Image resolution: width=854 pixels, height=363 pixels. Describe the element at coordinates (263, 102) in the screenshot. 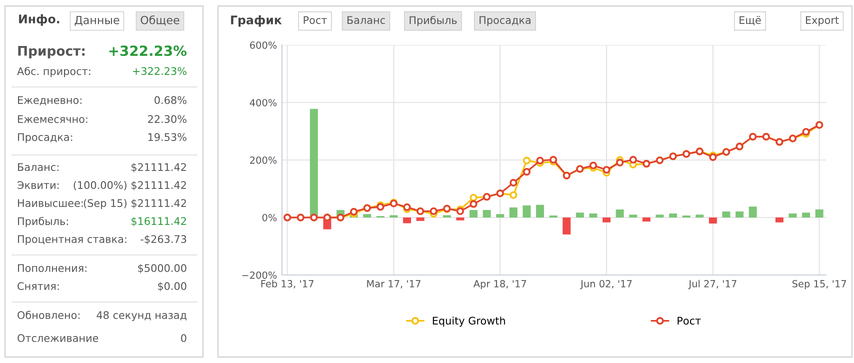

I see `y-tick-label: 400%` at that location.